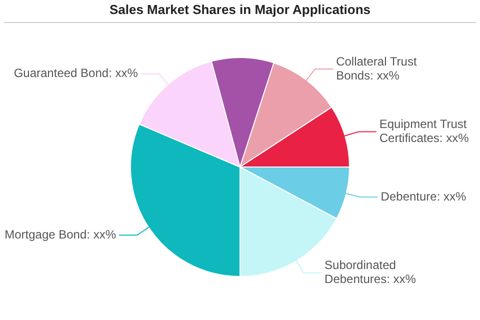  I want to click on slice-label: Subordinated Debentures: xx%, so click(370, 272).